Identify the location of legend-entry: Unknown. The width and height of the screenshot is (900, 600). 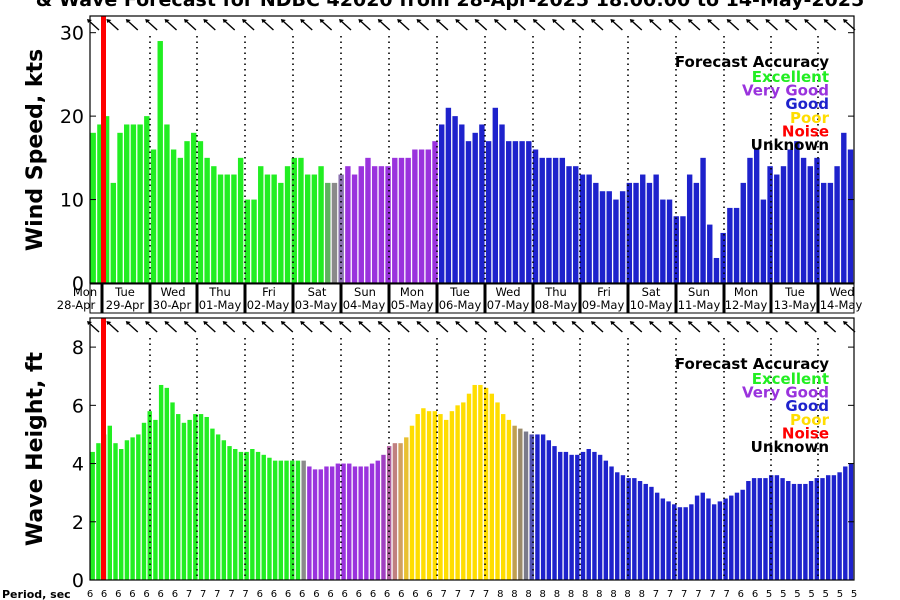
(790, 447).